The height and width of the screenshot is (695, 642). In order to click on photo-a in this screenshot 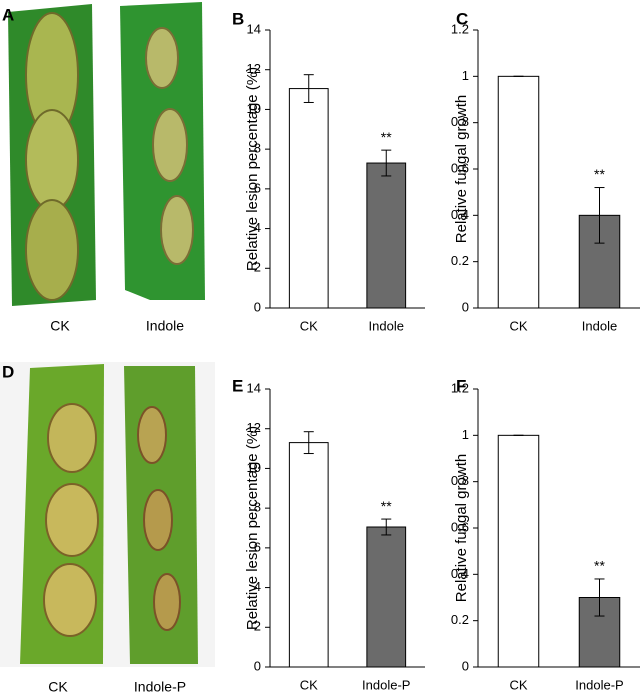, I will do `click(106, 154)`.